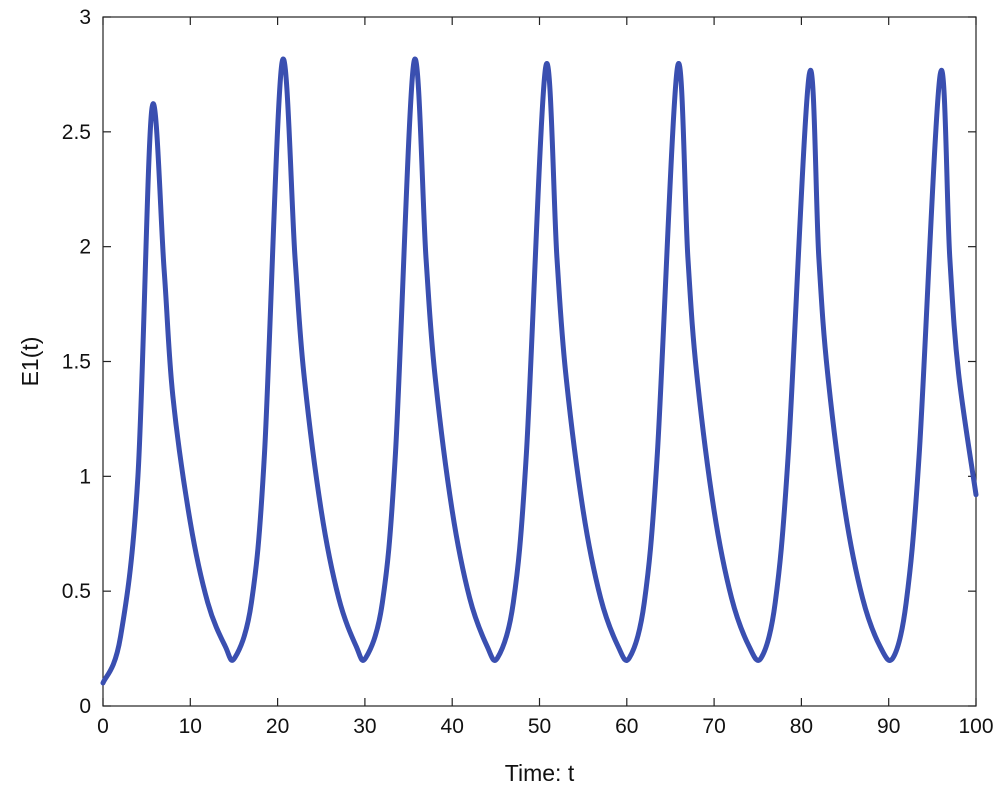 This screenshot has height=794, width=1005. Describe the element at coordinates (85, 706) in the screenshot. I see `y-tick-label: 0` at that location.